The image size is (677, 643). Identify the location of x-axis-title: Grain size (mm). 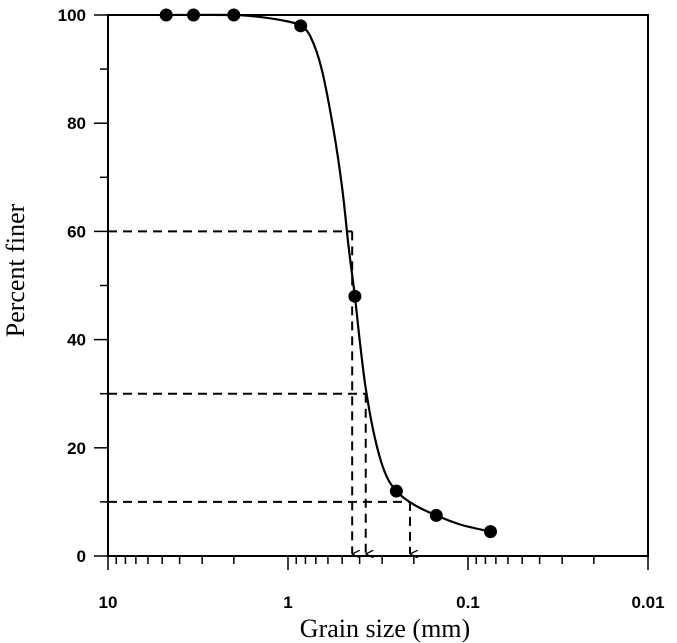
(385, 628).